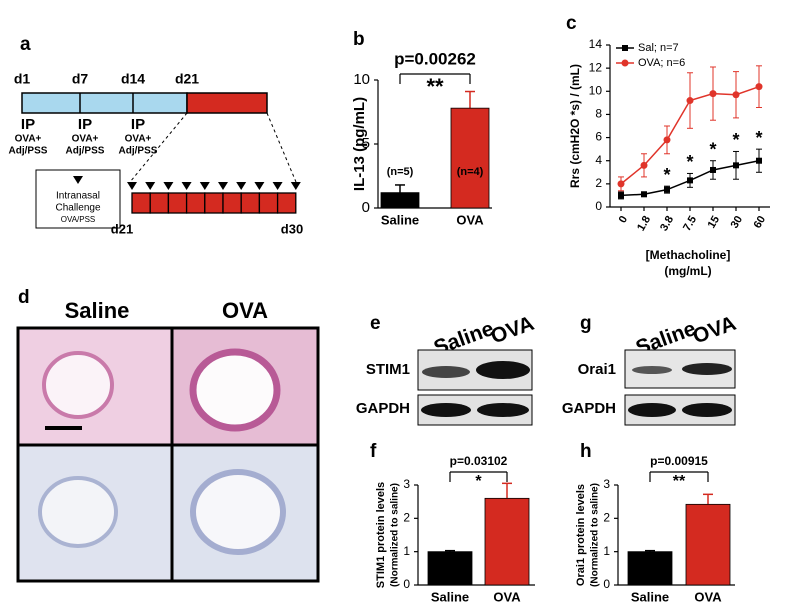 The height and width of the screenshot is (613, 787). I want to click on y-tick-label: 14, so click(596, 44).